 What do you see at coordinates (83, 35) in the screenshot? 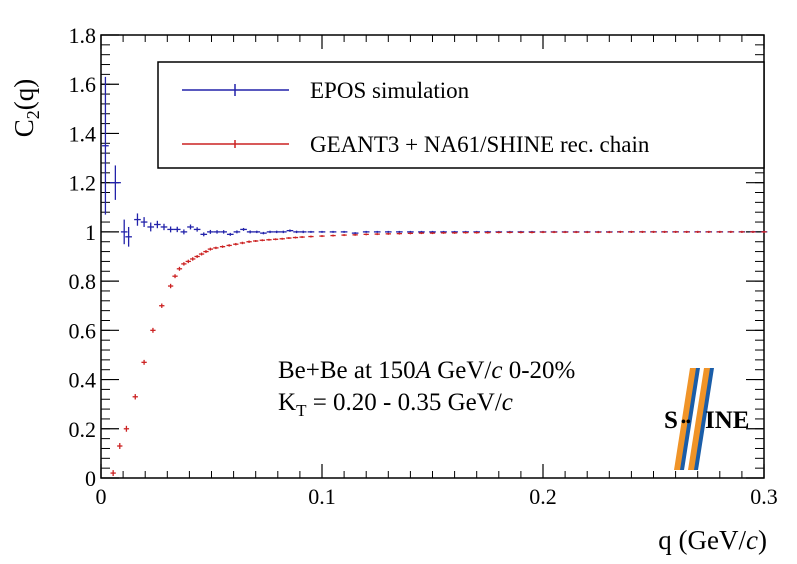
I see `y-tick-label: 1.8` at bounding box center [83, 35].